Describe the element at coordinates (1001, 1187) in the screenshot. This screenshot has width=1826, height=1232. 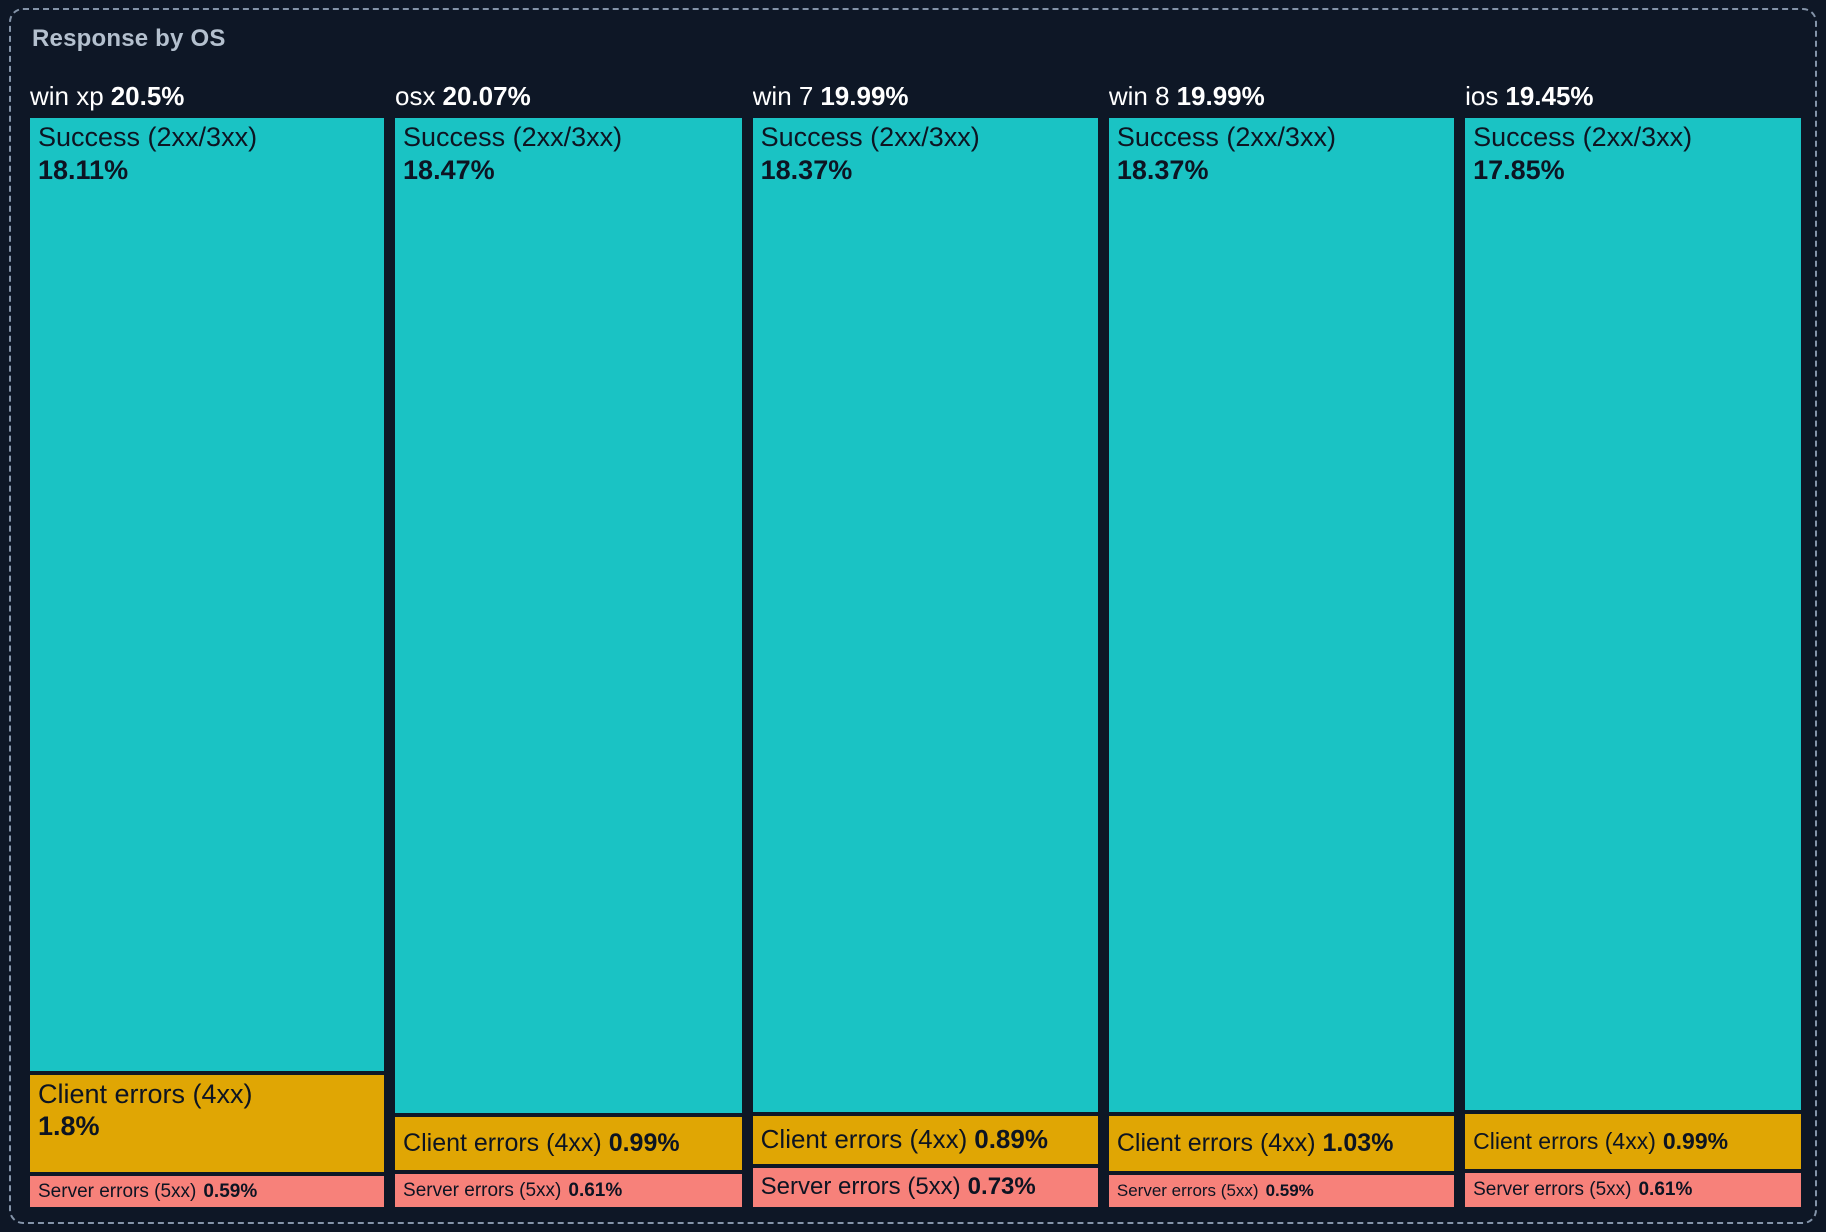
I see `cell-value: 0.73%` at that location.